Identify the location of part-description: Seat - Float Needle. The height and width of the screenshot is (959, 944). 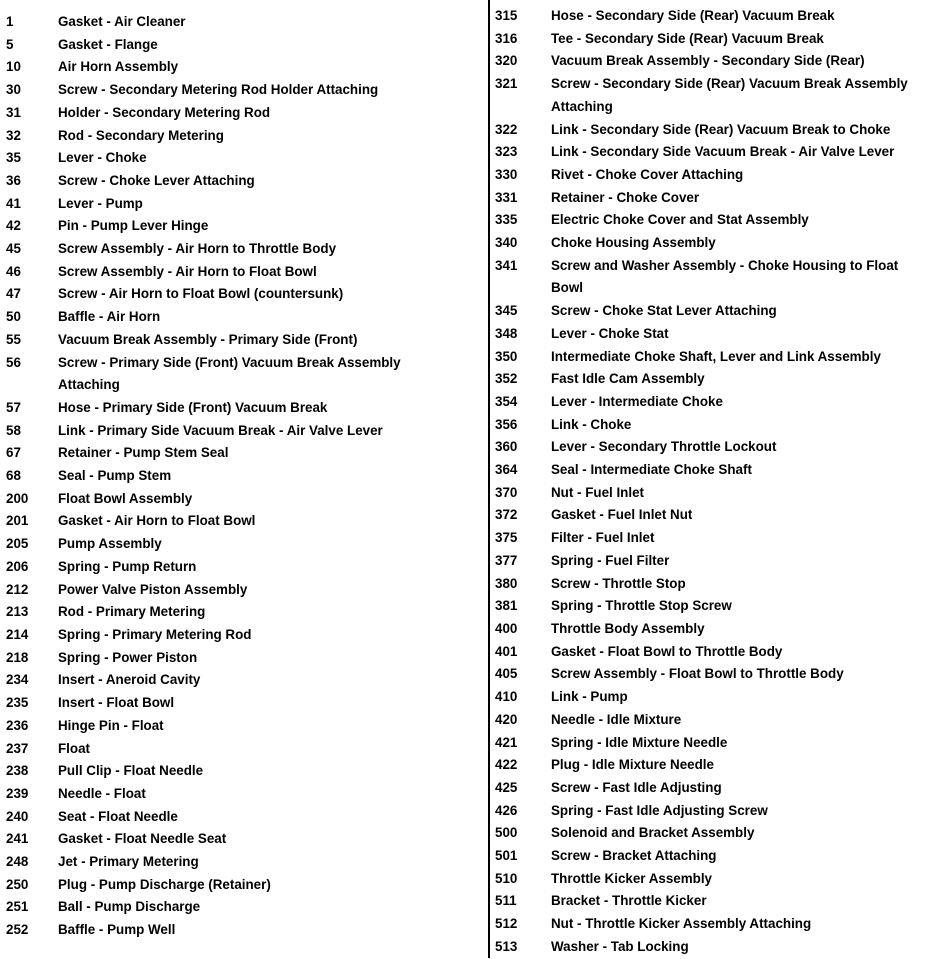
(118, 816).